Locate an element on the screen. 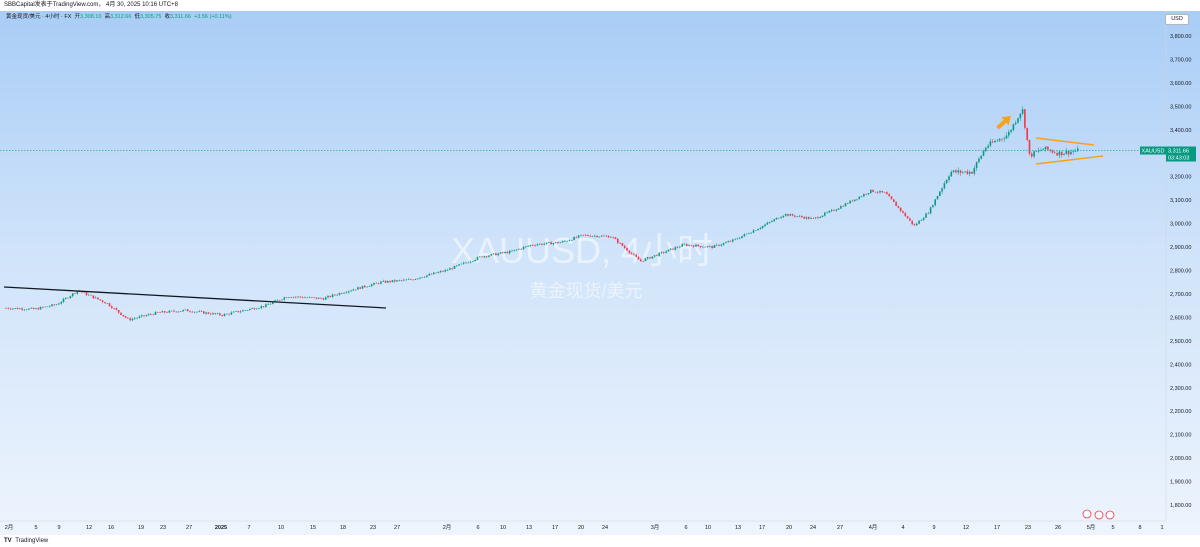  price-axis-tick: 3,400.00 is located at coordinates (1180, 131).